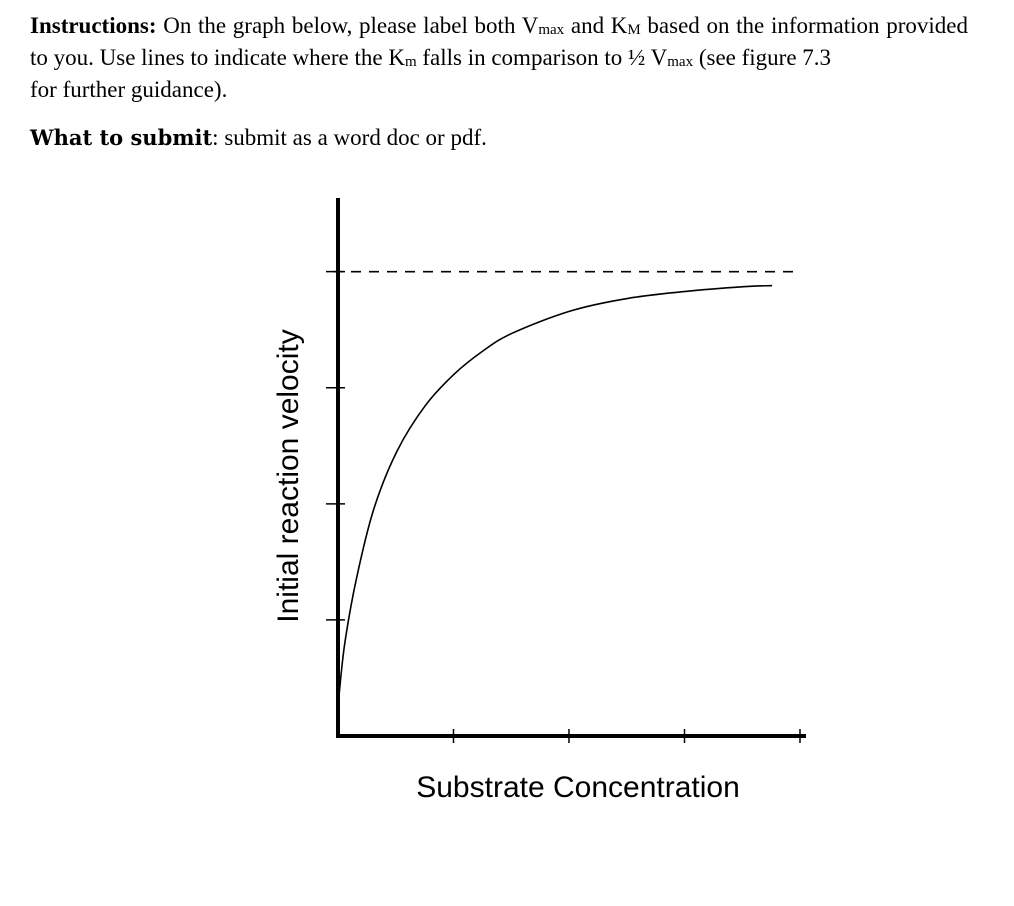 This screenshot has height=906, width=1014. I want to click on submit-label: What to submit, so click(121, 137).